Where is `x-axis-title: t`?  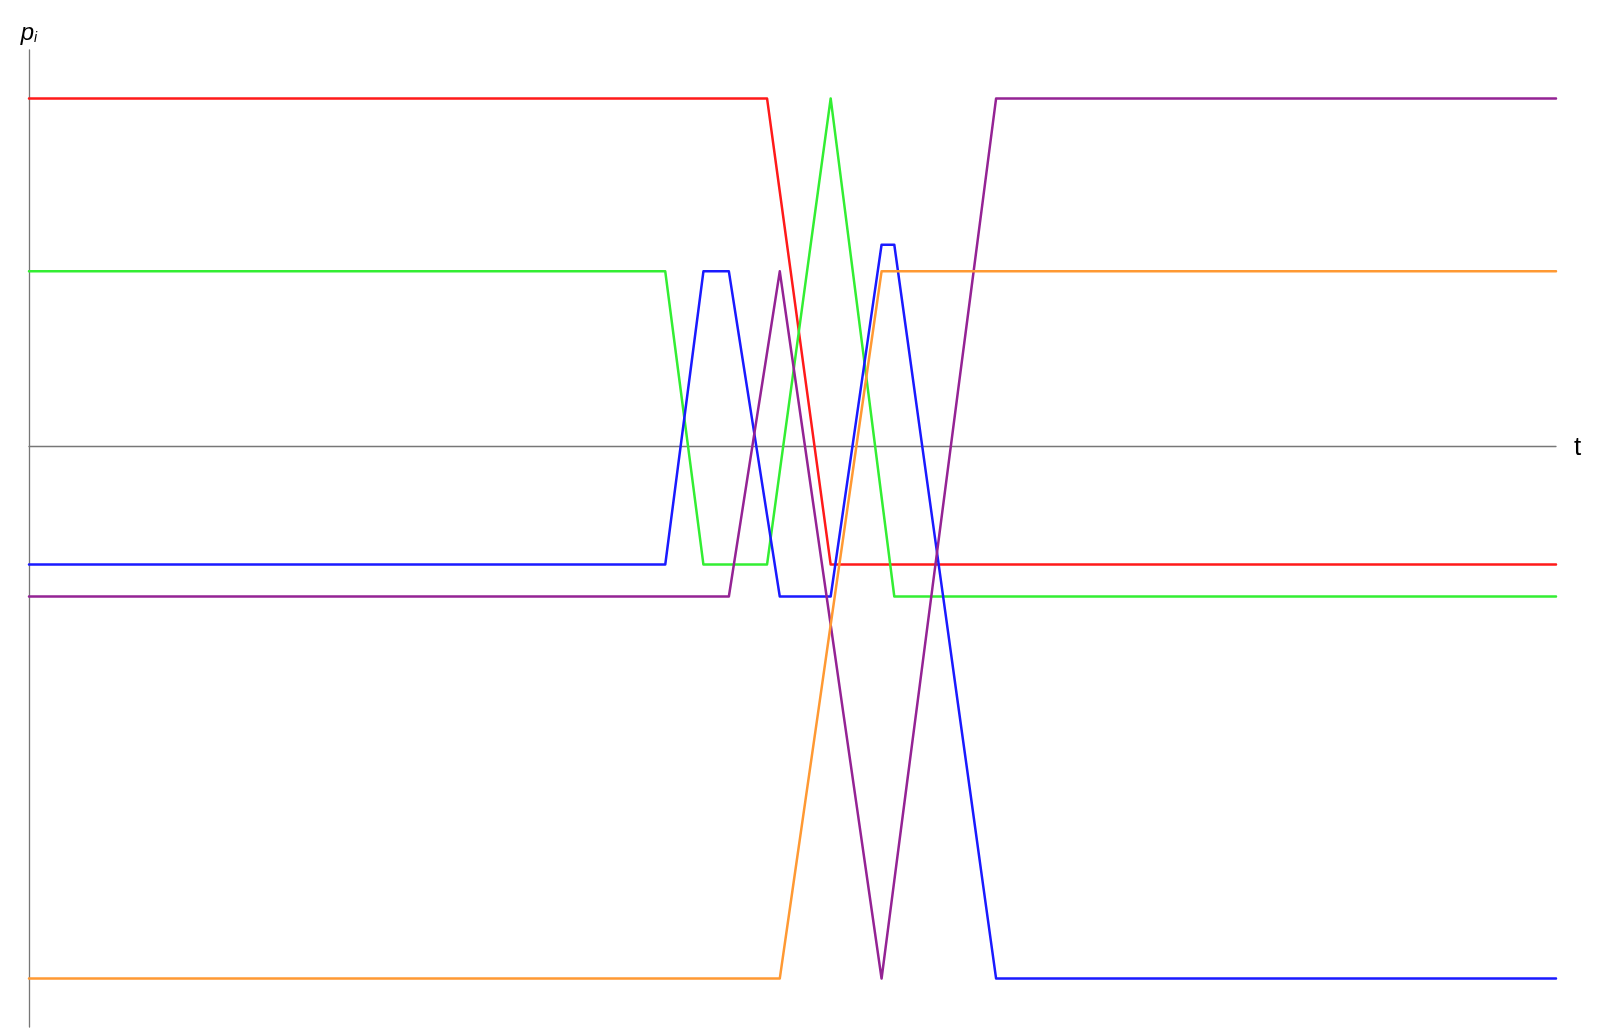 x-axis-title: t is located at coordinates (1578, 446).